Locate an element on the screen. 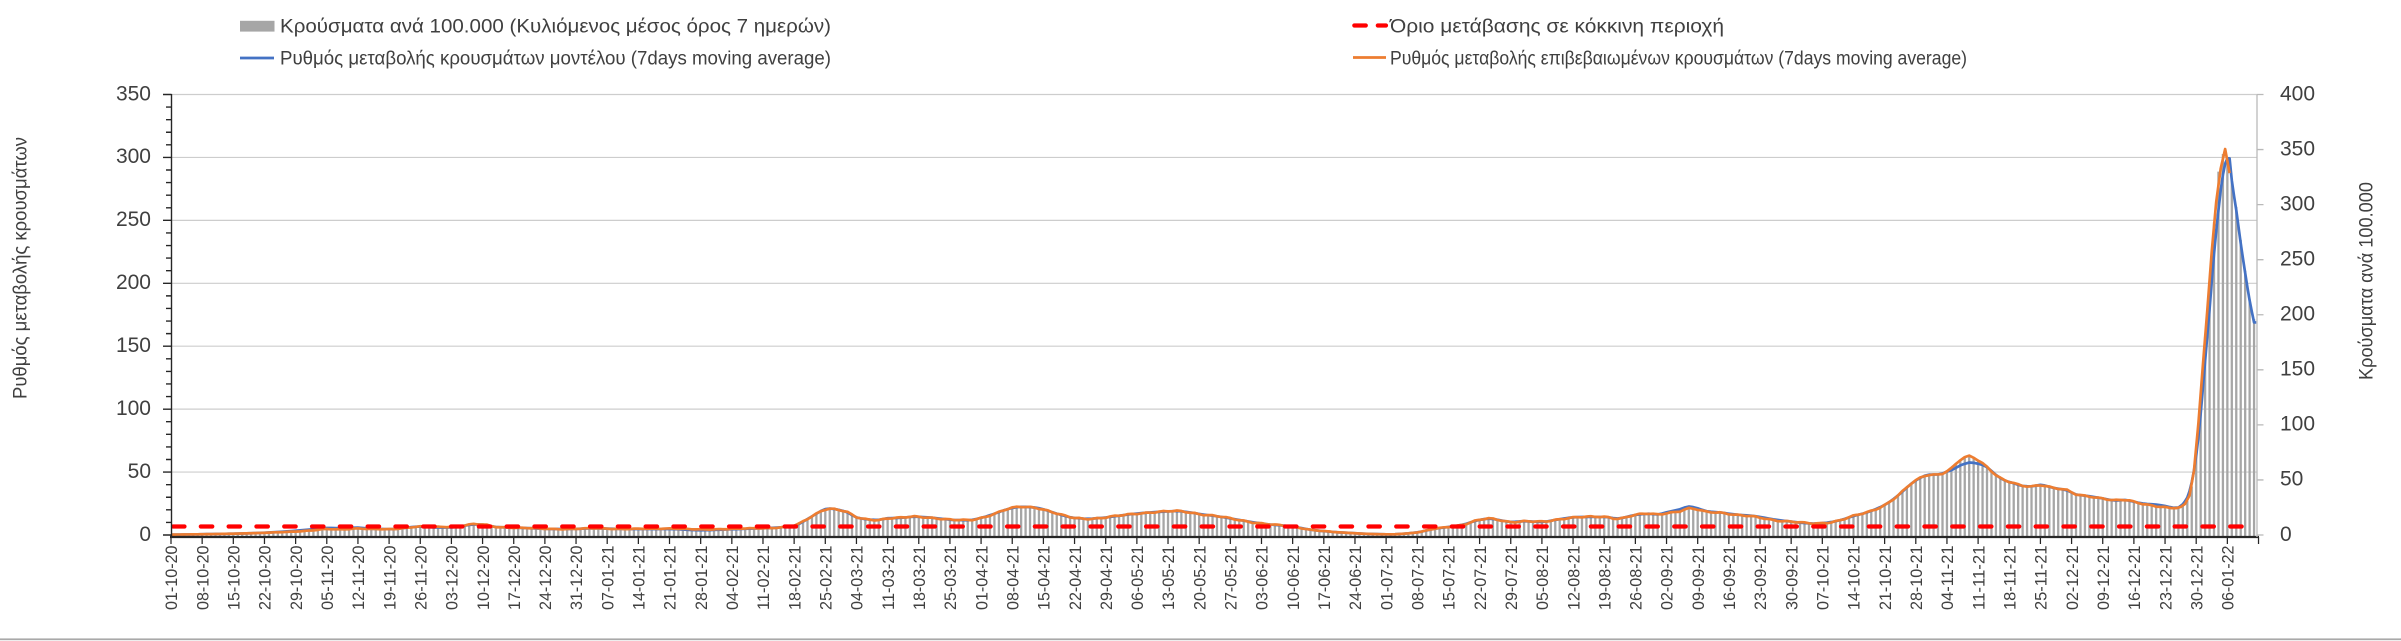  svg-text: 25-11-21 is located at coordinates (2042, 578).